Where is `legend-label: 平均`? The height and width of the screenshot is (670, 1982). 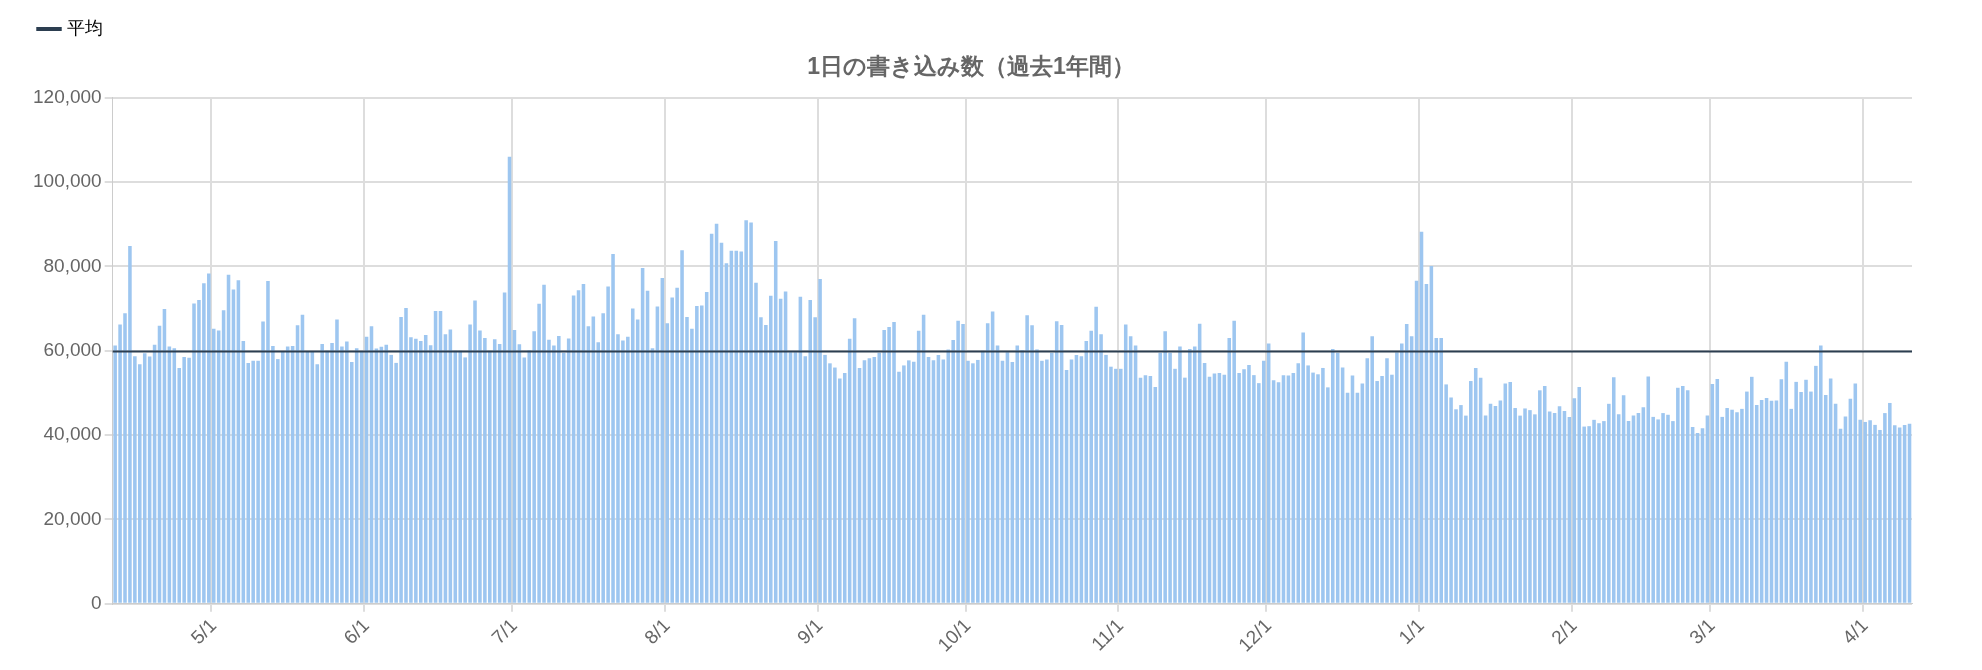
legend-label: 平均 is located at coordinates (85, 27).